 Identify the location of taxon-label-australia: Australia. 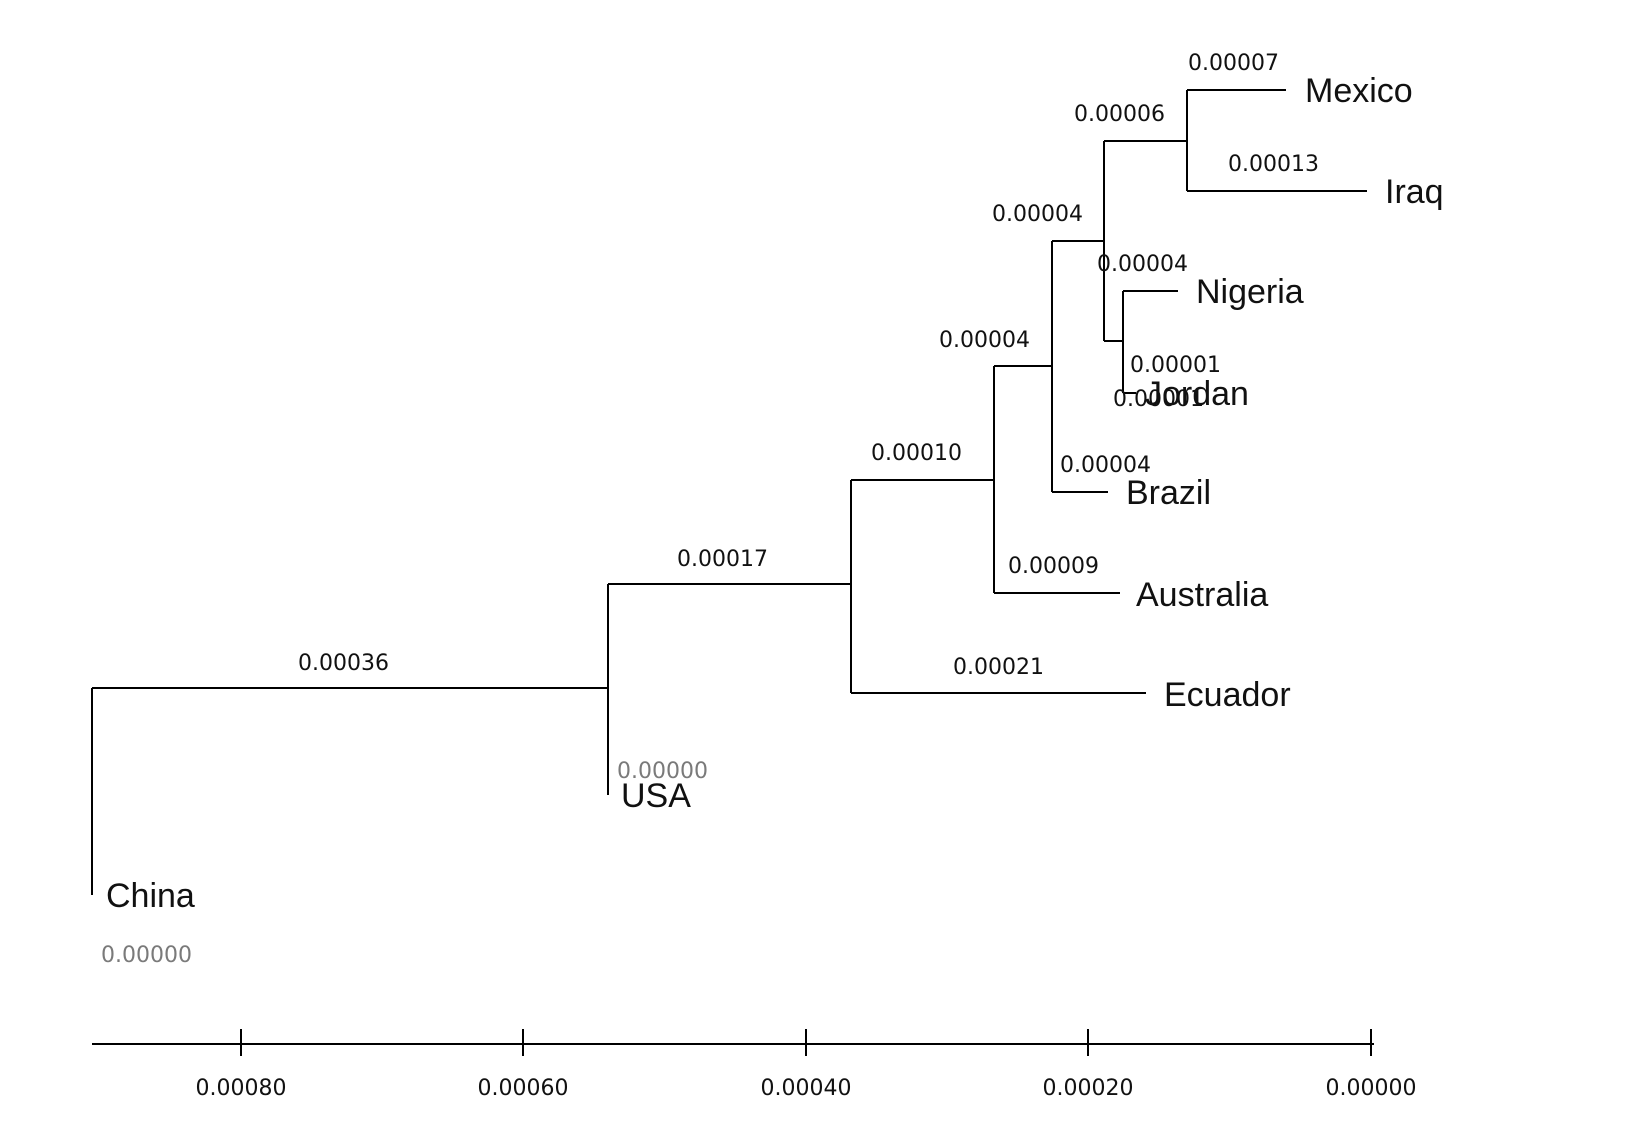
(1202, 595).